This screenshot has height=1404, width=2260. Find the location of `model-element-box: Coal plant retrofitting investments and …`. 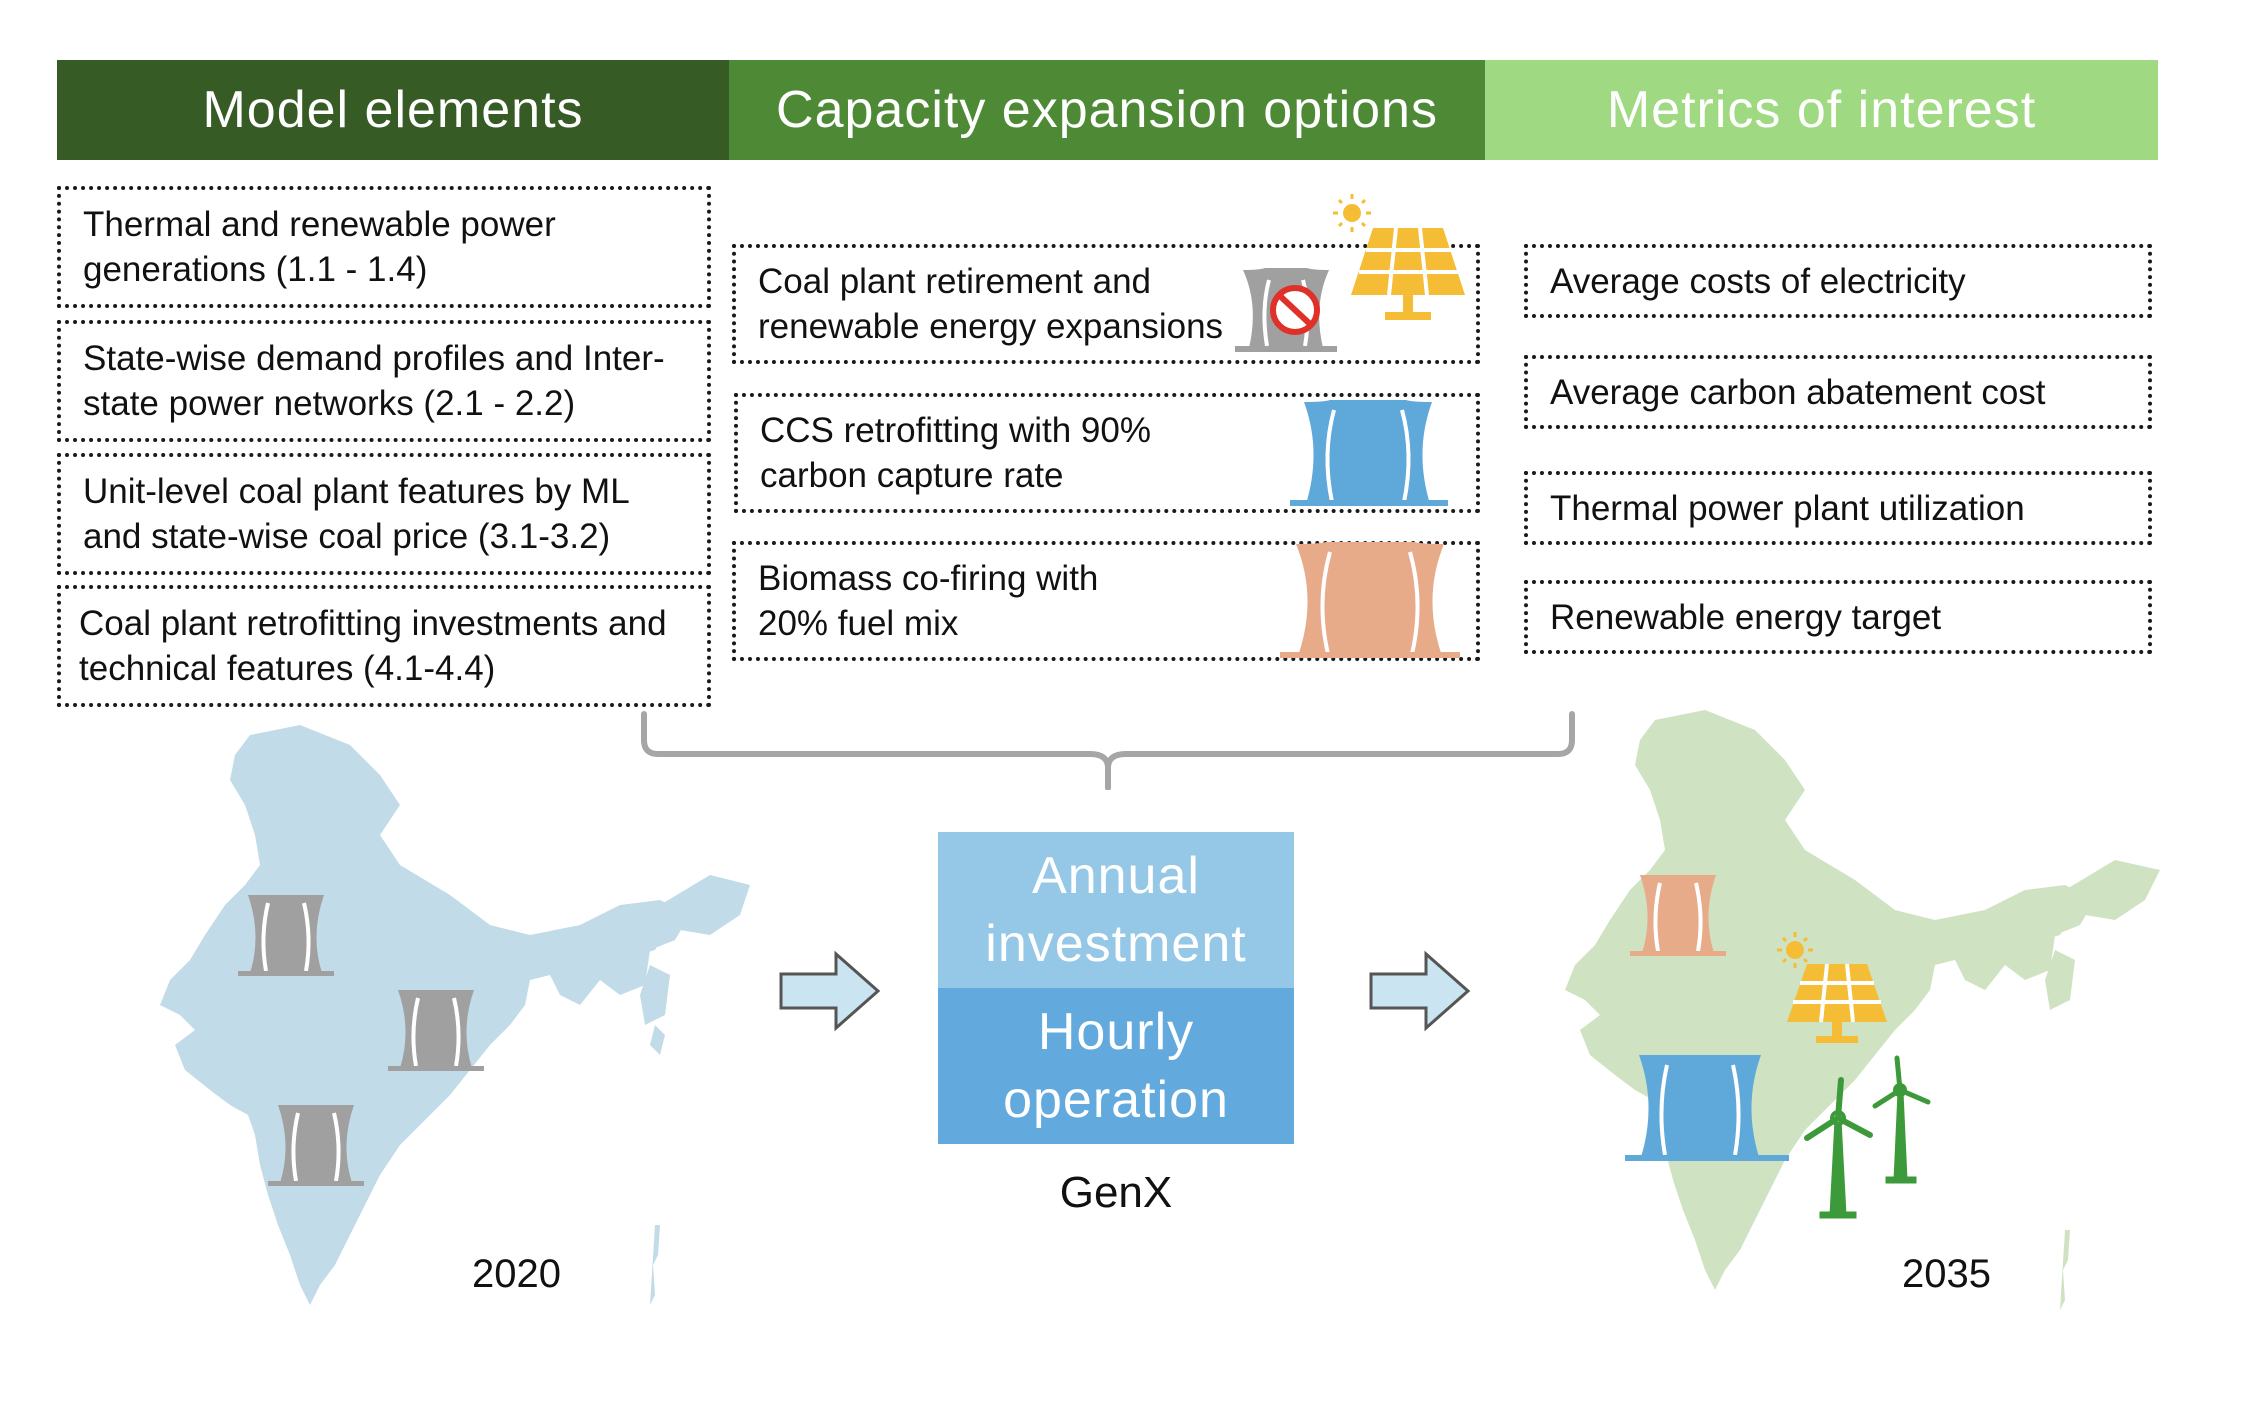

model-element-box: Coal plant retrofitting investments and … is located at coordinates (384, 646).